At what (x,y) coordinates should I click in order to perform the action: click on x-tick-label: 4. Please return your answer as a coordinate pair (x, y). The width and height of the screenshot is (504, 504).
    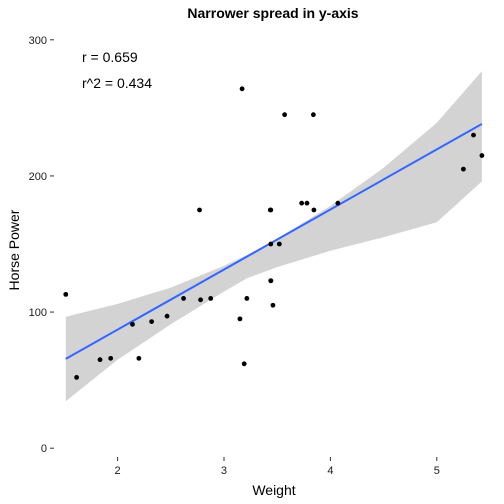
    Looking at the image, I should click on (330, 471).